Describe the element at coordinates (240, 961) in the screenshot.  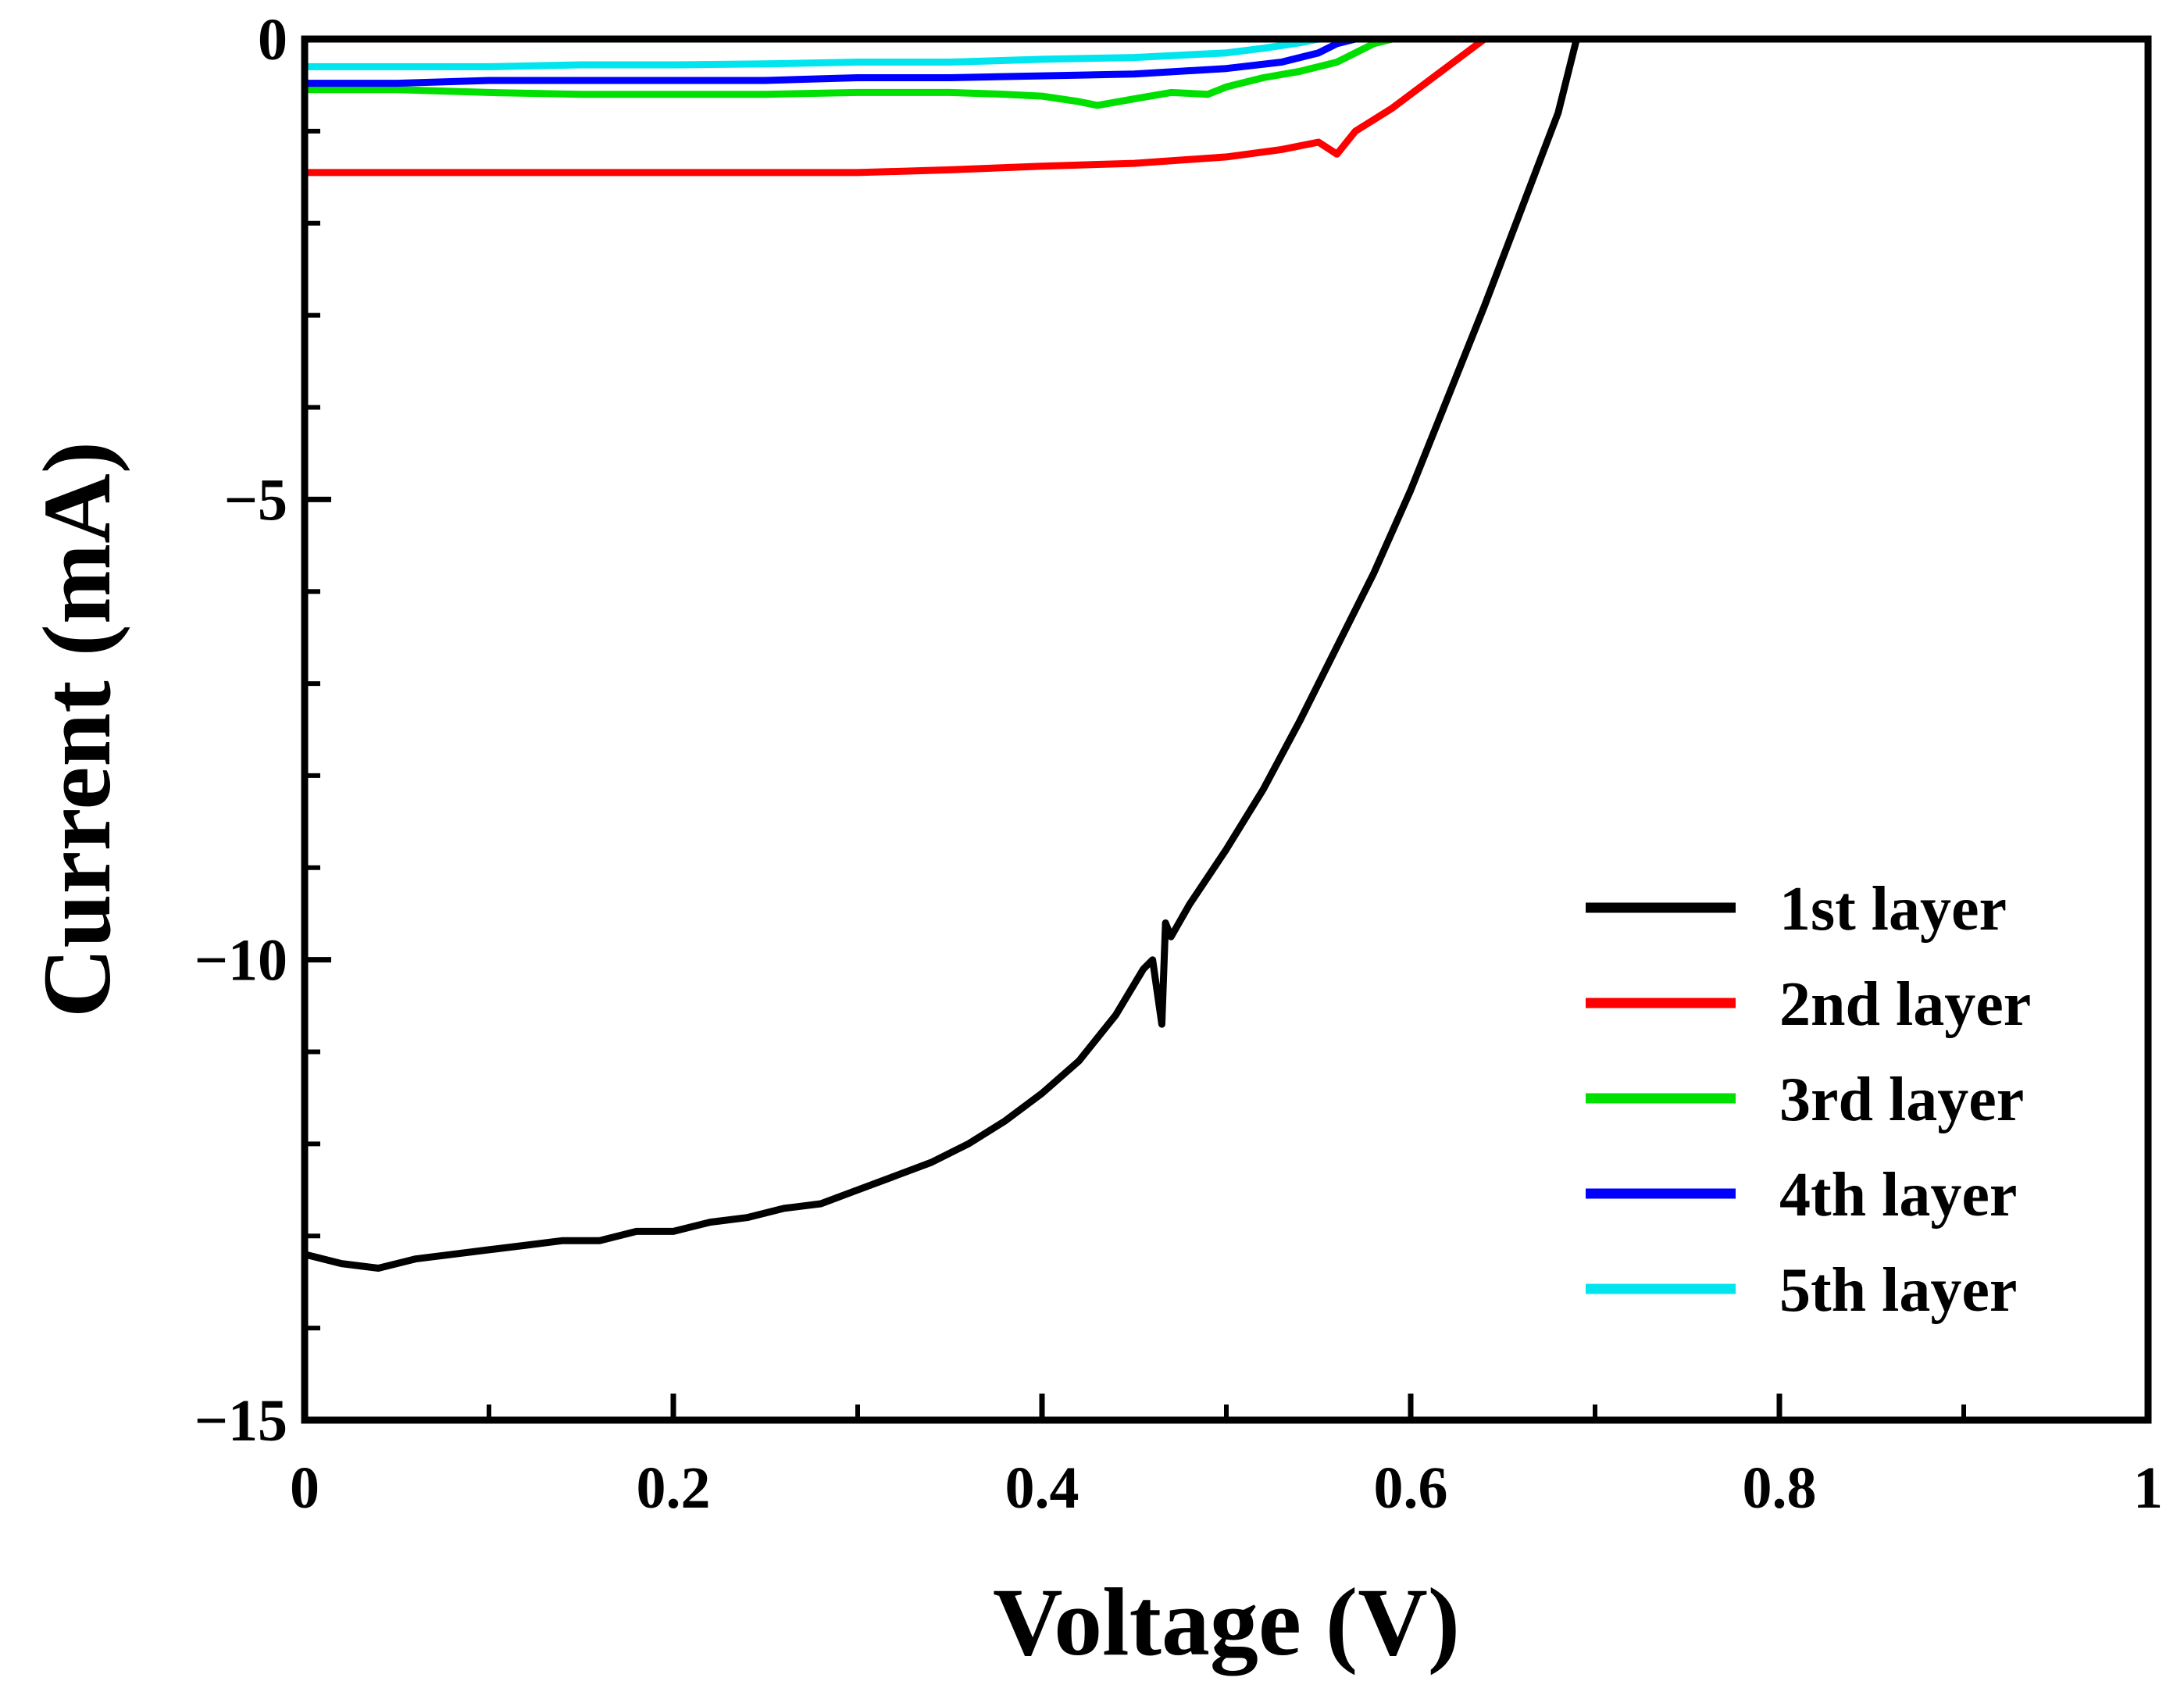
I see `y-tick-label: −10` at that location.